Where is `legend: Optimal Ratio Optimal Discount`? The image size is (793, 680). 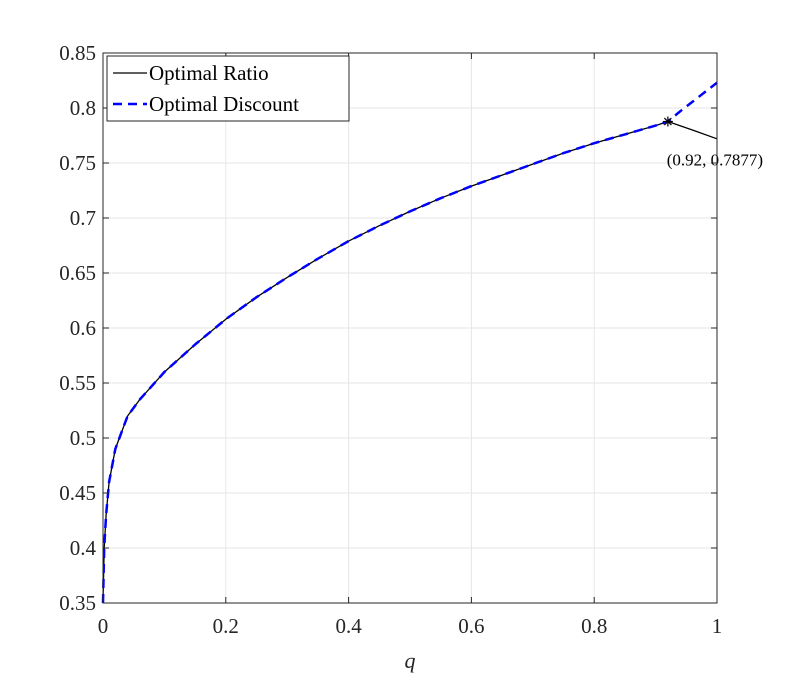
legend: Optimal Ratio Optimal Discount is located at coordinates (228, 88).